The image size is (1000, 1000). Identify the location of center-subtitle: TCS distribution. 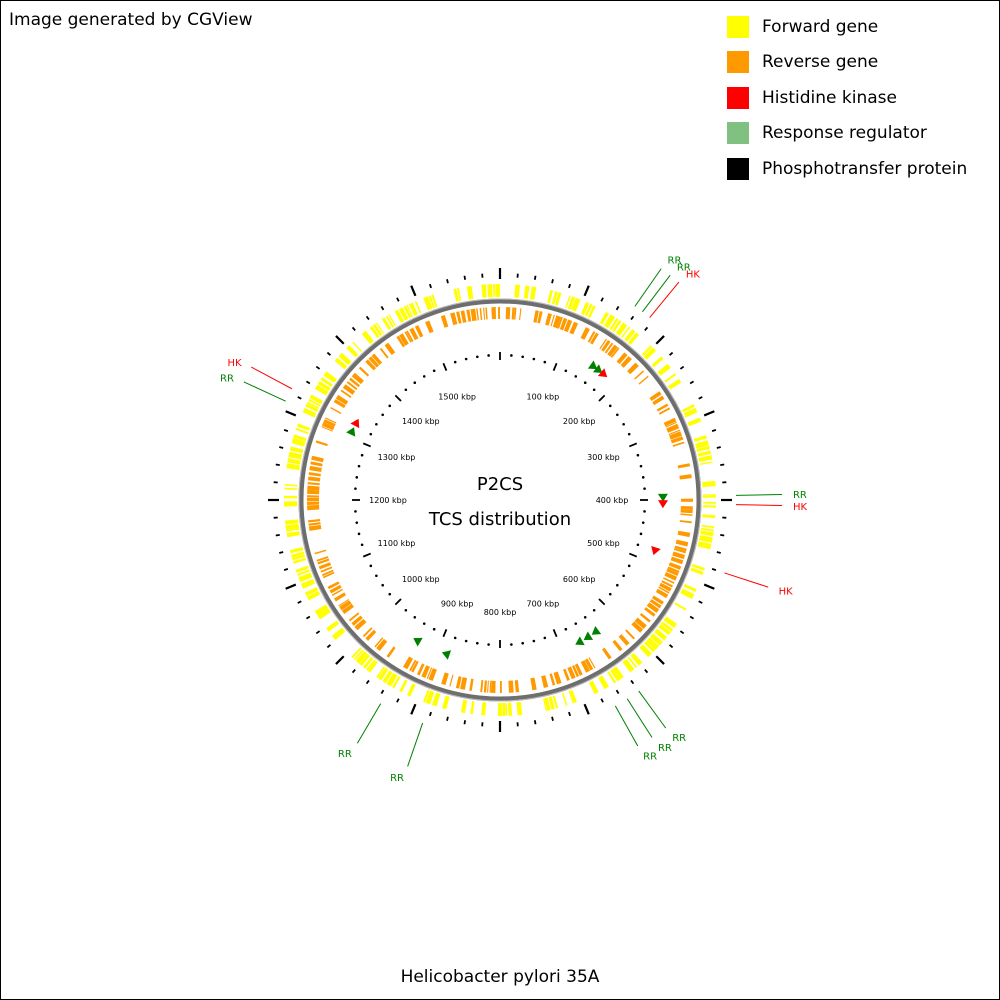
(499, 519).